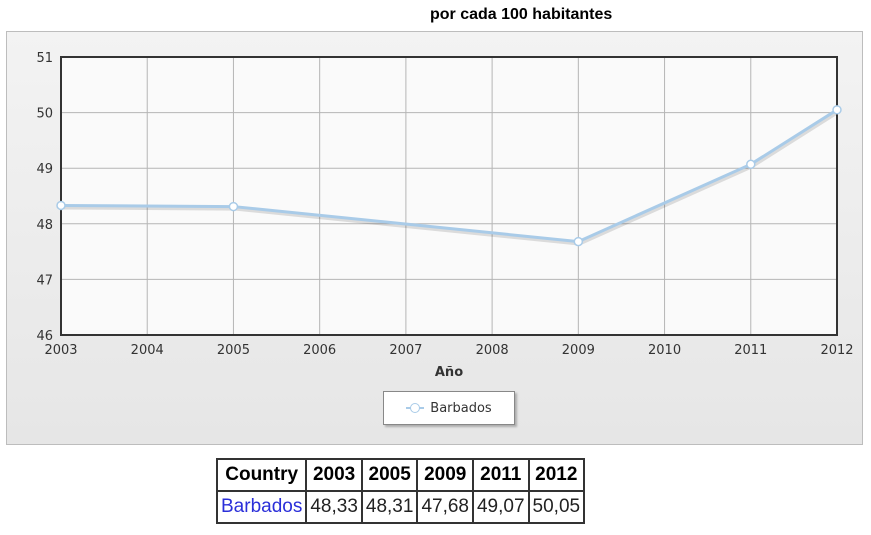  Describe the element at coordinates (147, 350) in the screenshot. I see `x-tick-label: 2004` at that location.